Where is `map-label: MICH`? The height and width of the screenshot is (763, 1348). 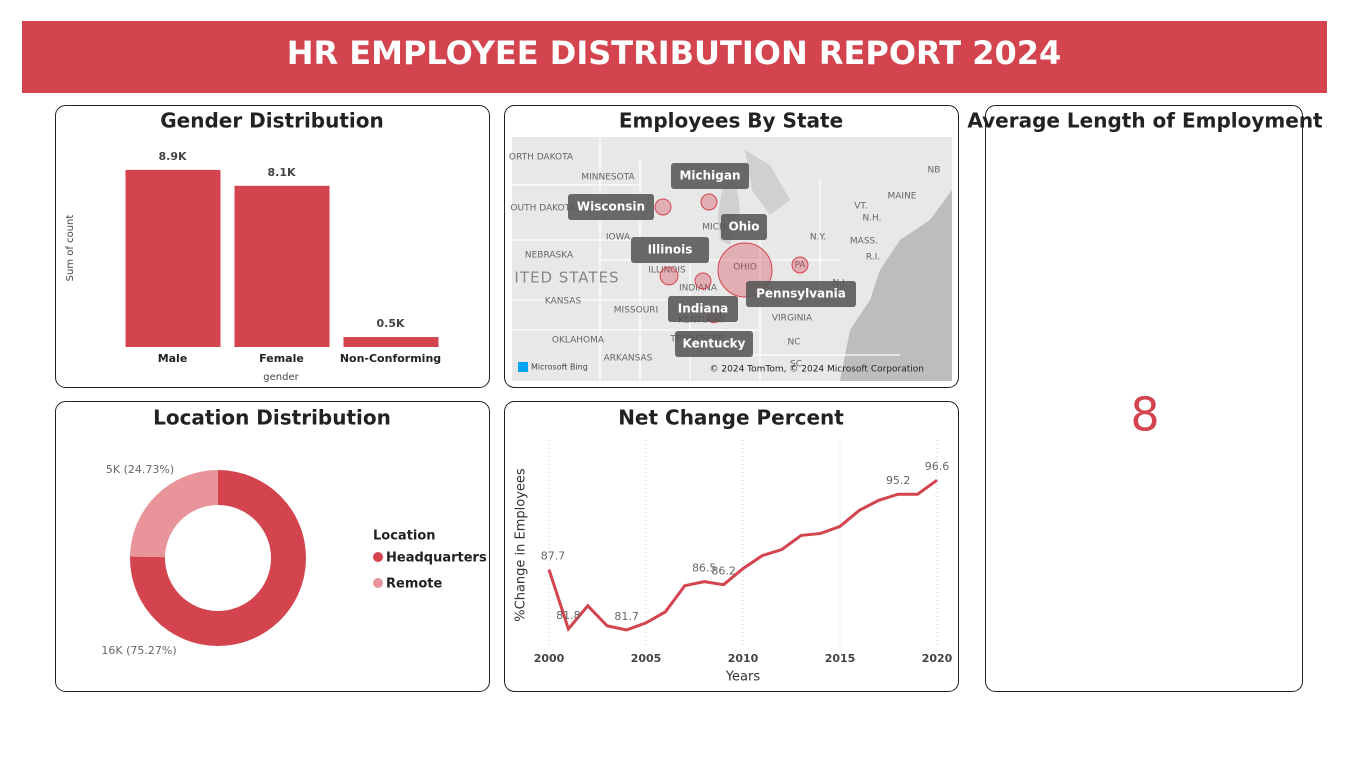 map-label: MICH is located at coordinates (713, 228).